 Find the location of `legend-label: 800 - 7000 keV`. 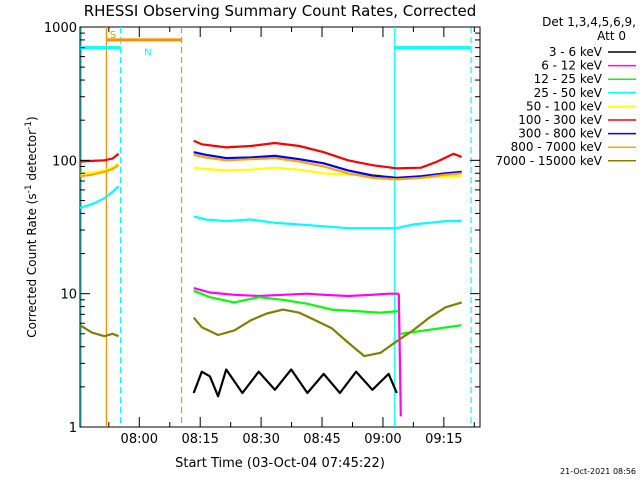

legend-label: 800 - 7000 keV is located at coordinates (557, 147).